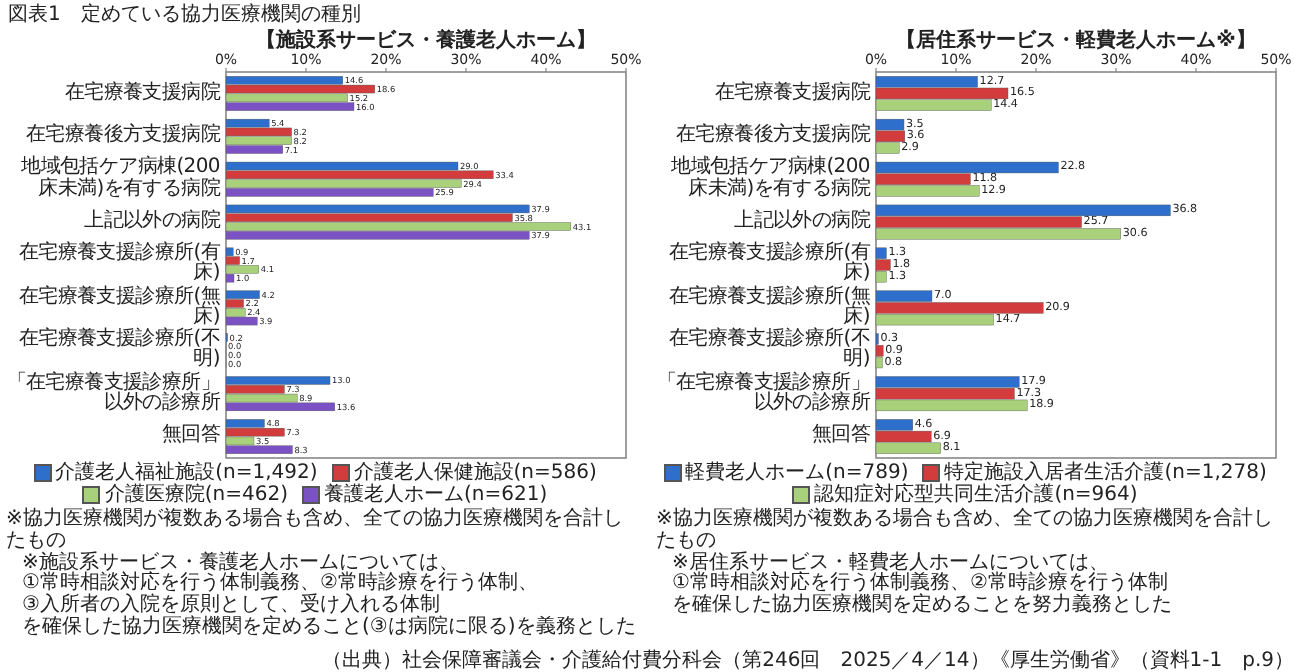 This screenshot has width=1300, height=672. Describe the element at coordinates (922, 606) in the screenshot. I see `text: を確保した協力医療機関を定めることを努力義務とした` at that location.